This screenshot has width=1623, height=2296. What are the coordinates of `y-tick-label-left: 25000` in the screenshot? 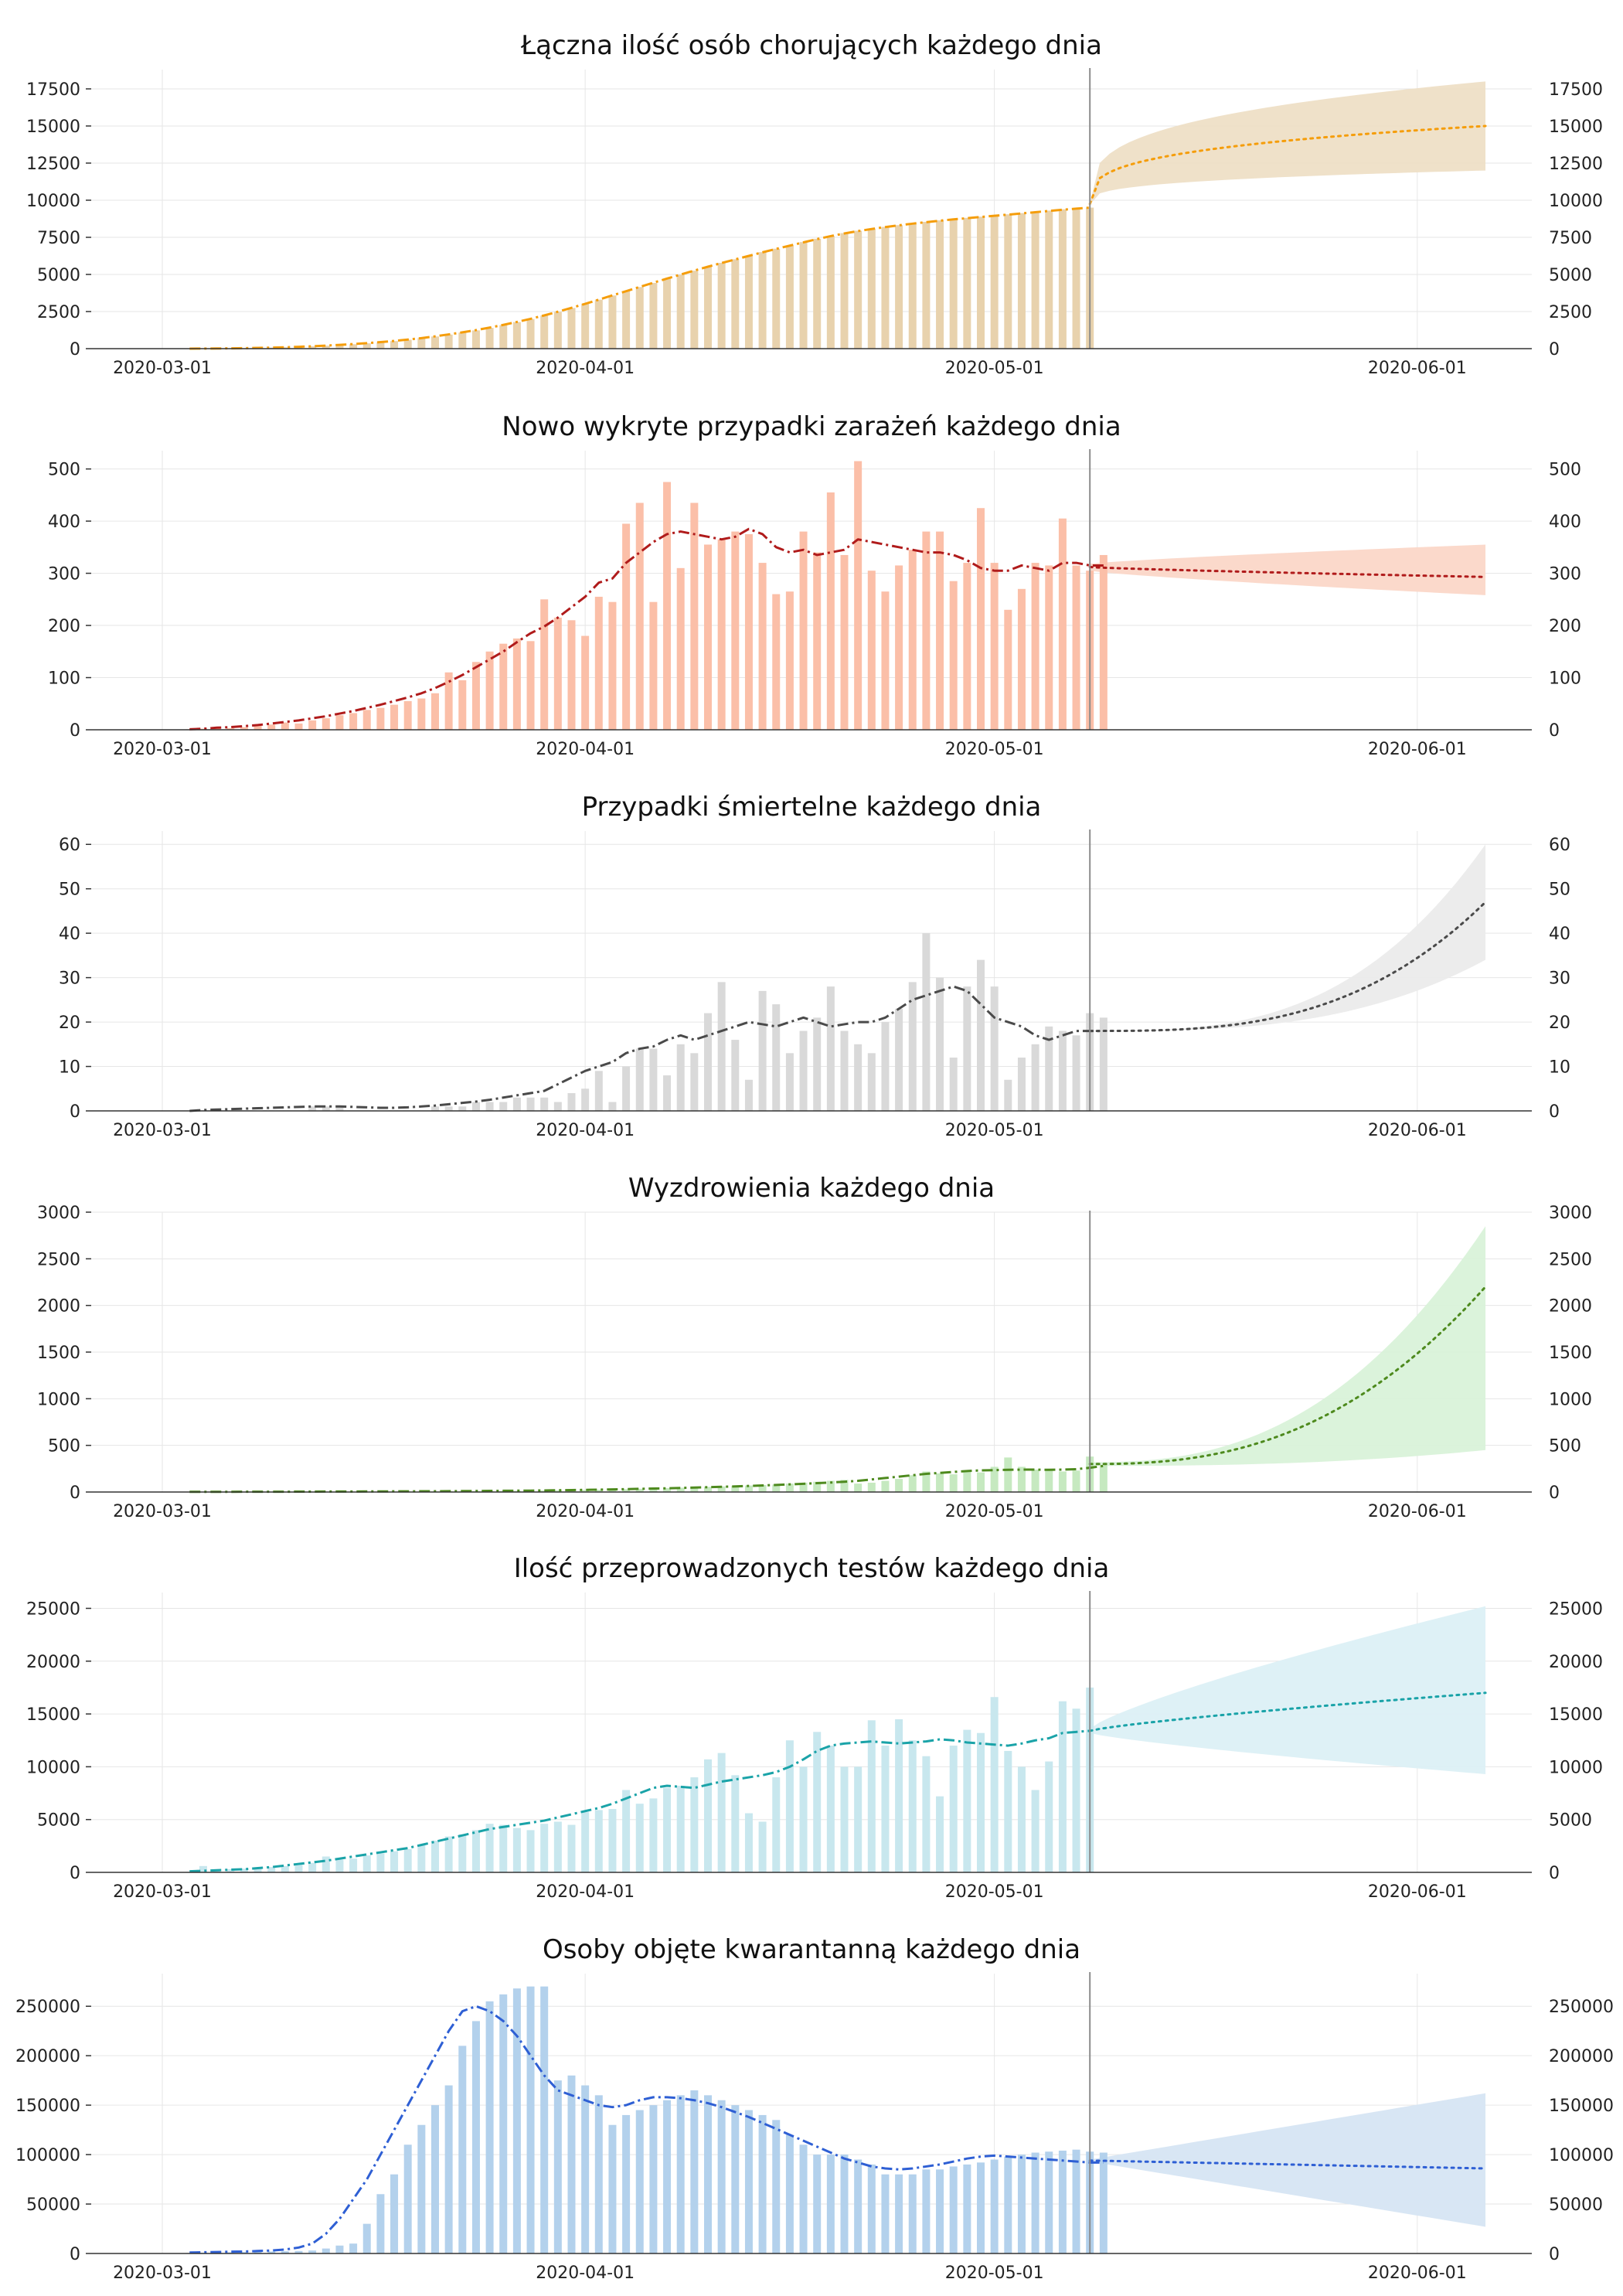 It's located at (53, 1609).